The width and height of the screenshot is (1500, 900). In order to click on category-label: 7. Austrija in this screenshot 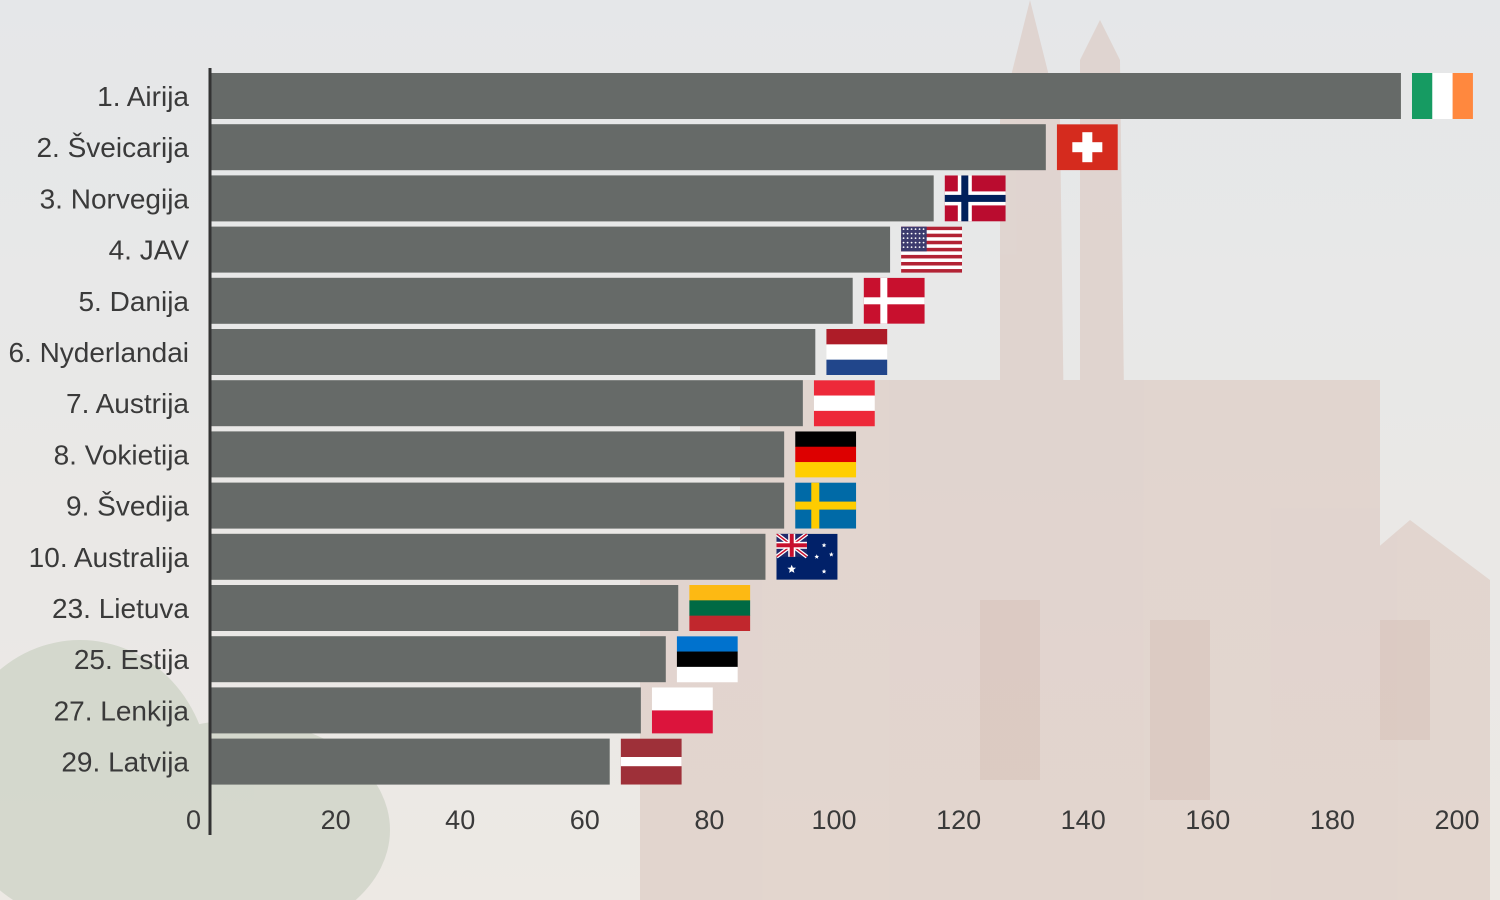, I will do `click(127, 403)`.